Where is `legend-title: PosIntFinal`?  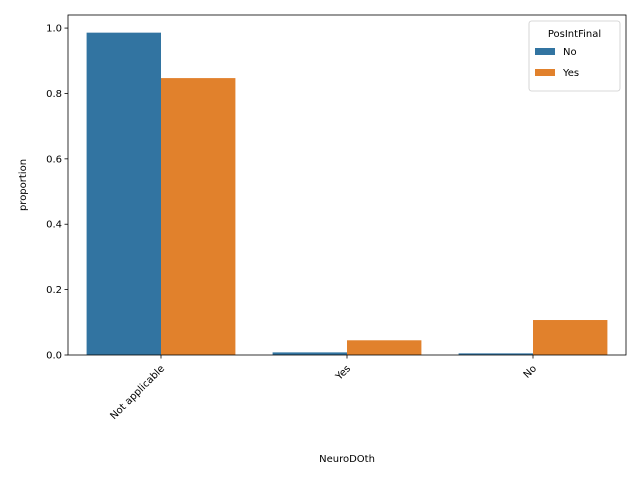
legend-title: PosIntFinal is located at coordinates (574, 34).